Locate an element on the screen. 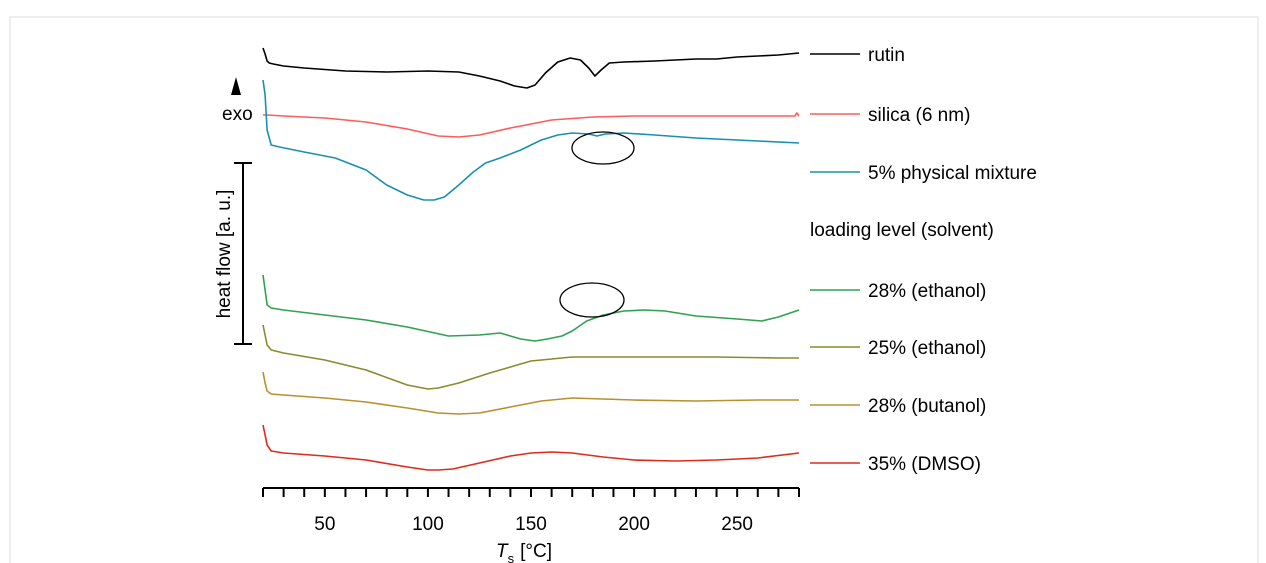  y-axis-label: heat flow [a. u.] is located at coordinates (224, 254).